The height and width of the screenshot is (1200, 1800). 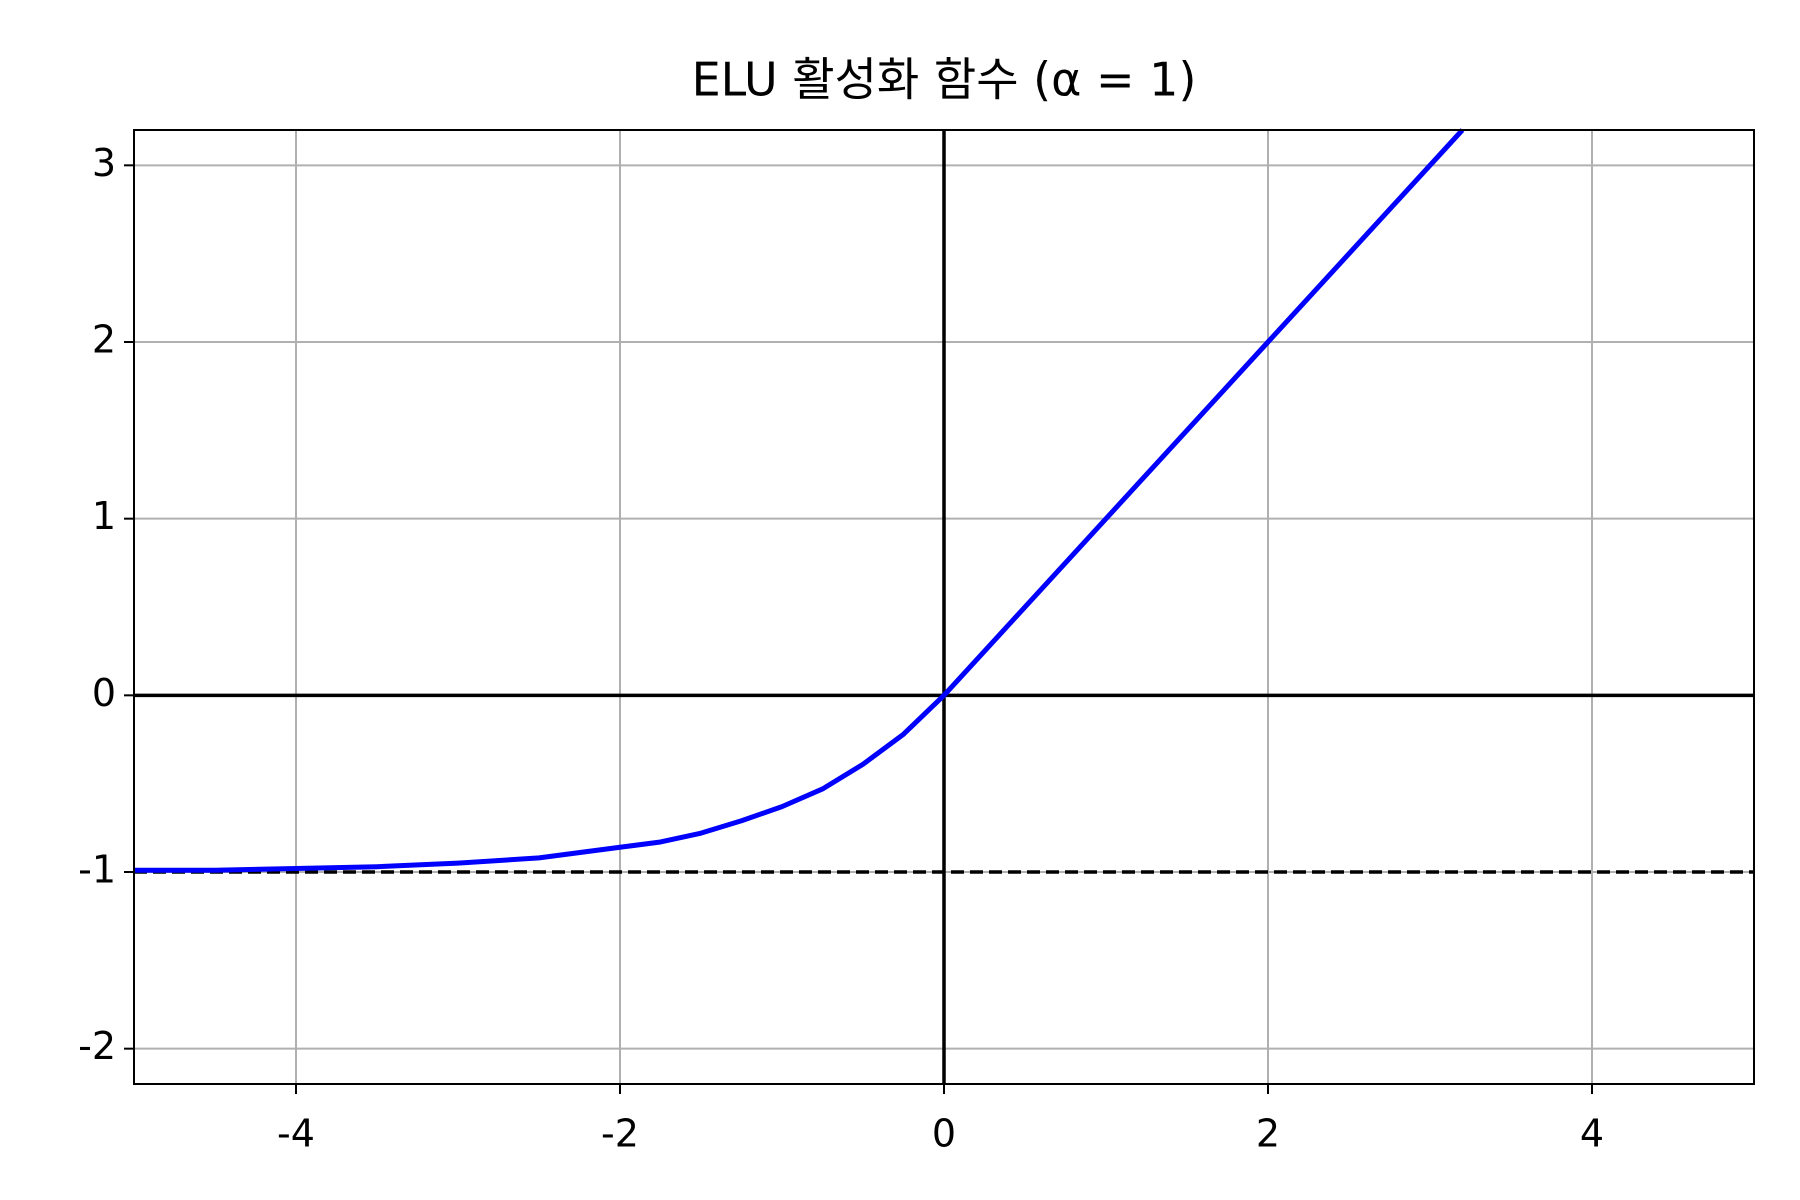 What do you see at coordinates (97, 1046) in the screenshot?
I see `y-tick-label: -2` at bounding box center [97, 1046].